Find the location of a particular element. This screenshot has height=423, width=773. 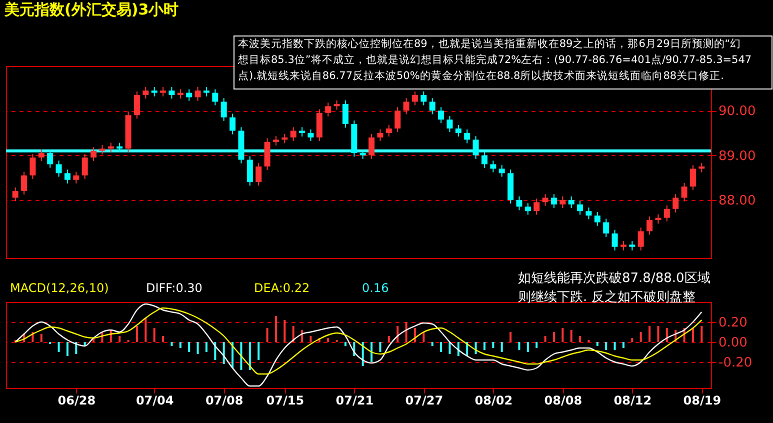

y-tick-label: 90.00 is located at coordinates (737, 112).